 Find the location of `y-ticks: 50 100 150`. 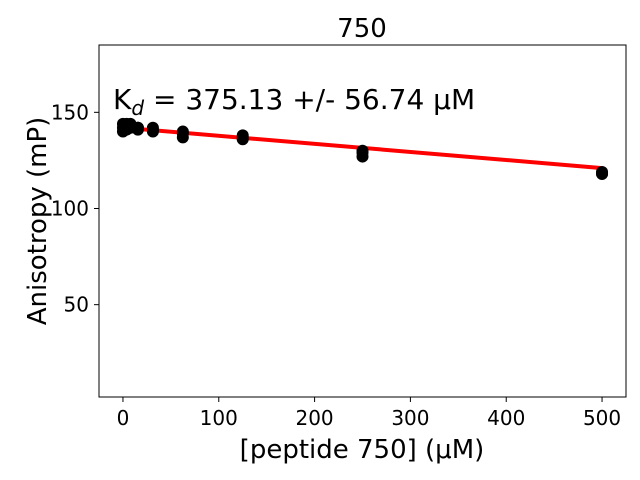

y-ticks: 50 100 150 is located at coordinates (75, 208).